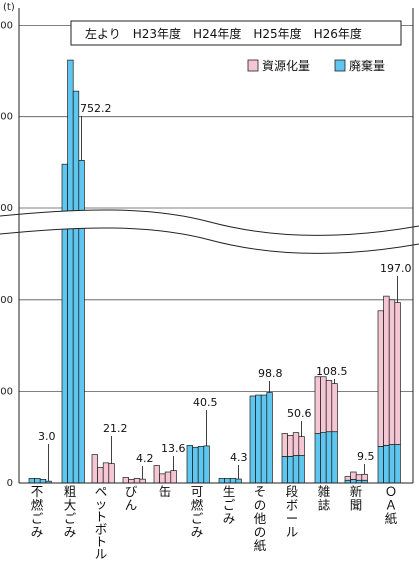 The image size is (419, 570). What do you see at coordinates (197, 491) in the screenshot?
I see `category-label-5-char-0: 可` at bounding box center [197, 491].